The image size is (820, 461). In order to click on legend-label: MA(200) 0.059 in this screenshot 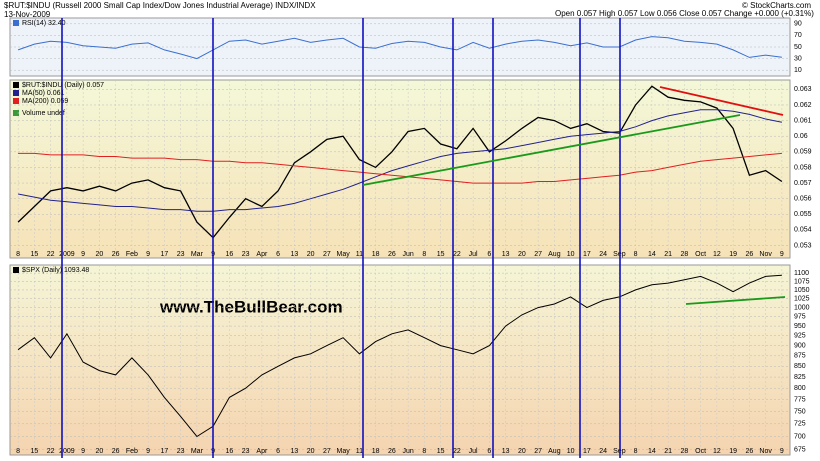, I will do `click(45, 101)`.